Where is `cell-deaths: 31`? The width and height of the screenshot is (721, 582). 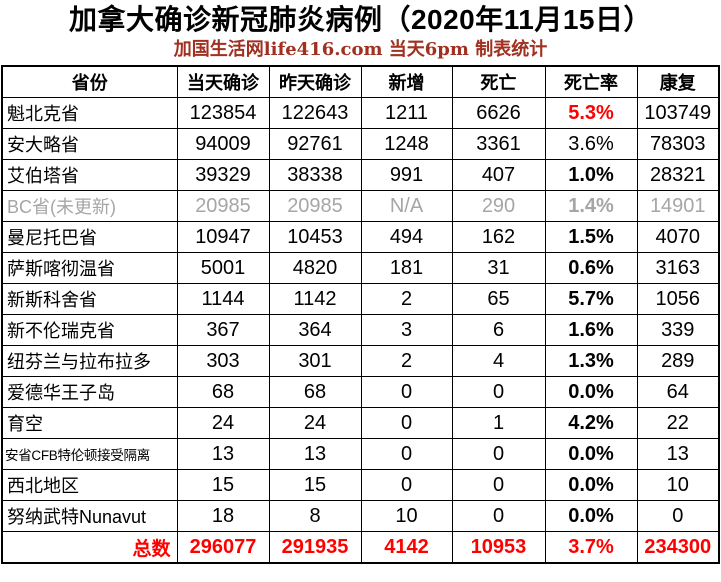
cell-deaths: 31 is located at coordinates (498, 268).